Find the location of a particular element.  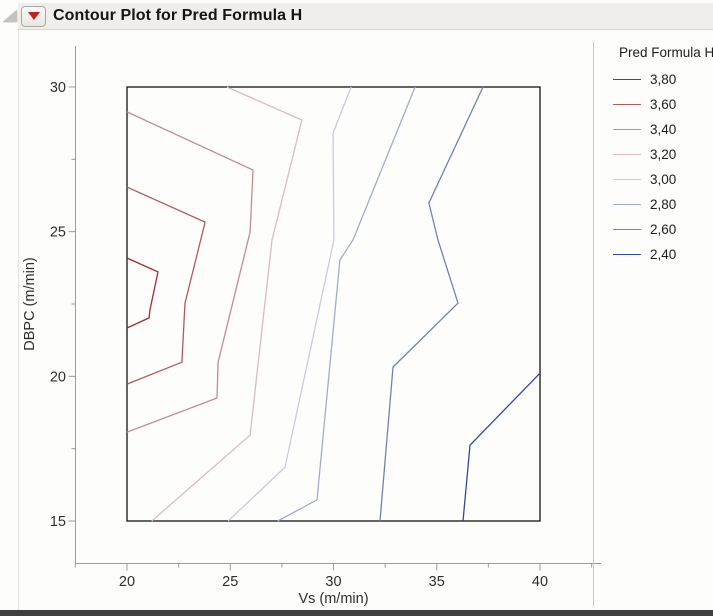

y-tick-label: 25 is located at coordinates (58, 233).